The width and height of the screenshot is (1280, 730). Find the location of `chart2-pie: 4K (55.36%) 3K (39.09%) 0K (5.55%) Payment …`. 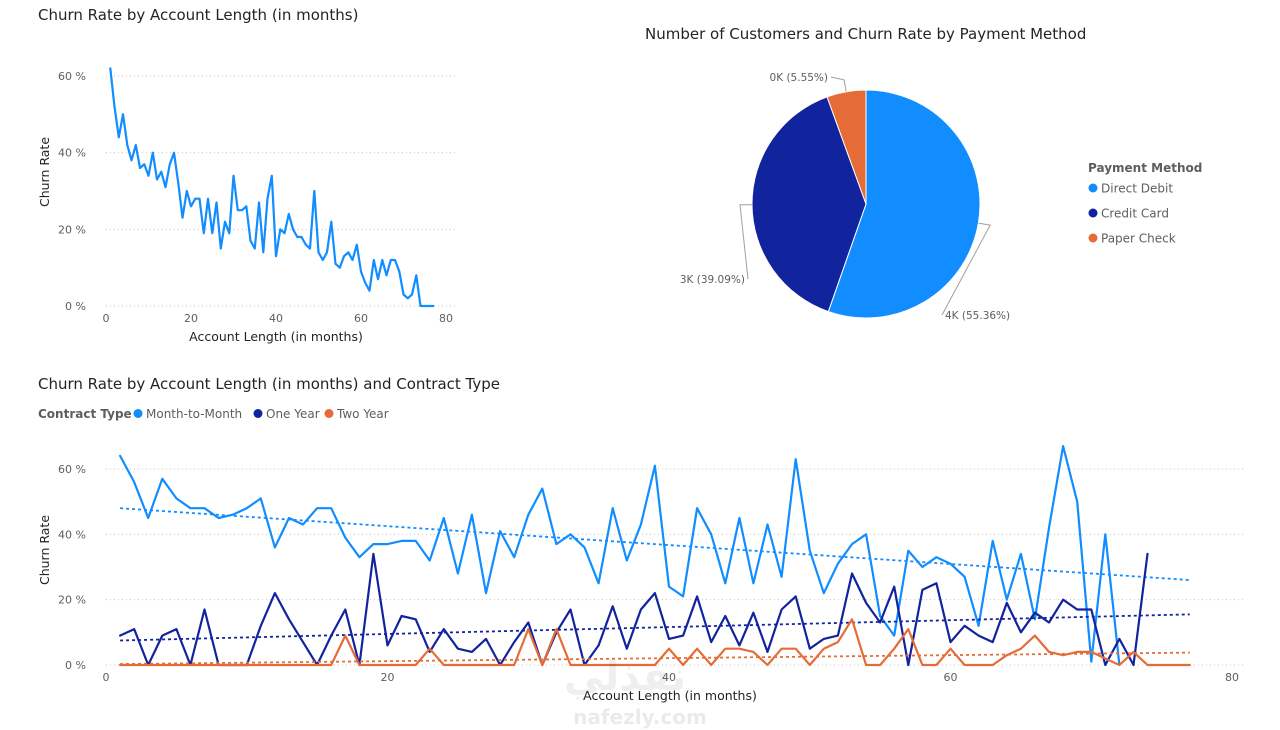

chart2-pie: 4K (55.36%) 3K (39.09%) 0K (5.55%) Payment … is located at coordinates (941, 197).